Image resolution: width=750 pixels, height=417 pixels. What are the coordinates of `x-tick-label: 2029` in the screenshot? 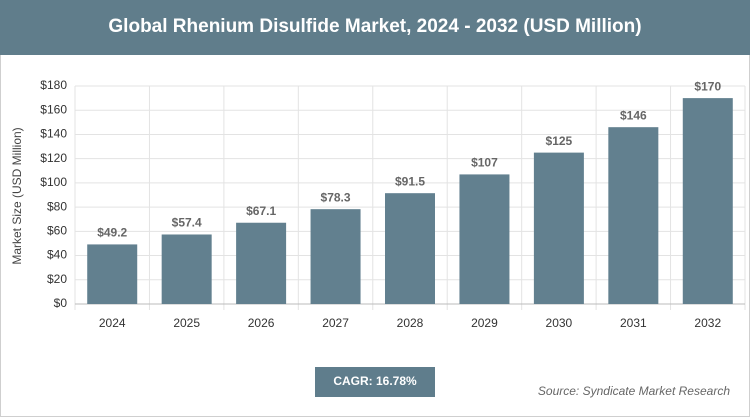 It's located at (484, 323).